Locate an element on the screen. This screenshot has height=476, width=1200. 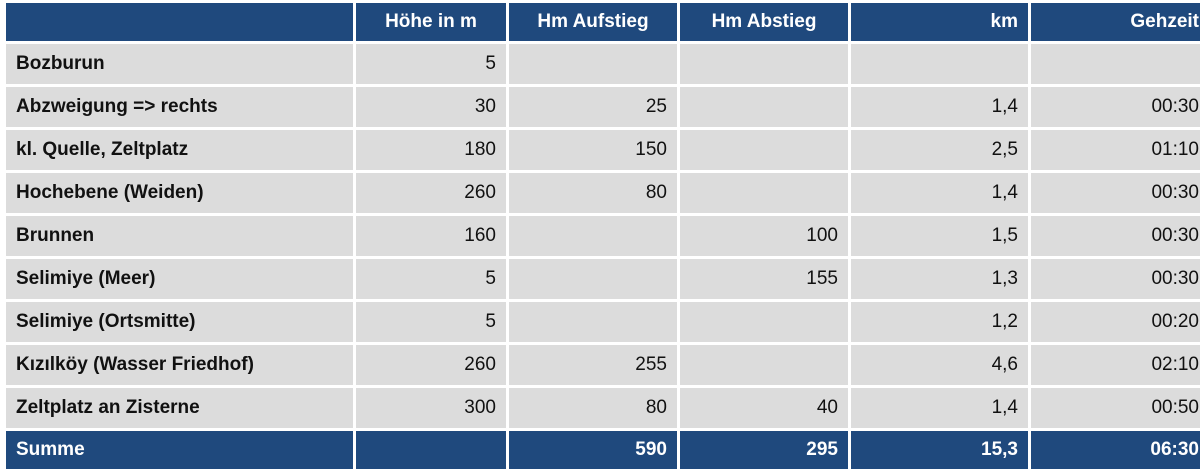
row-name: Bozburun is located at coordinates (179, 64).